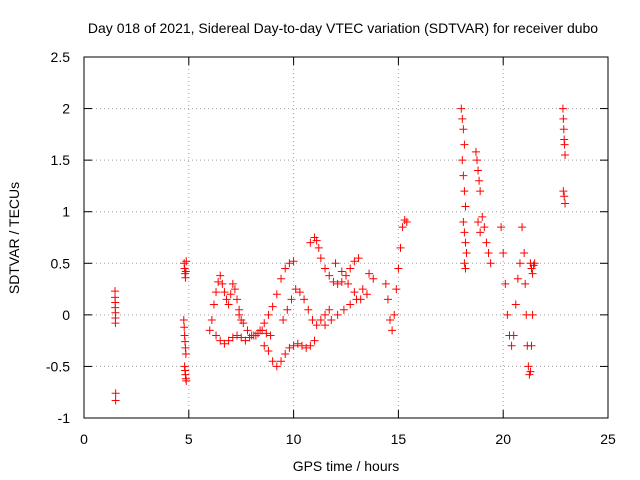  Describe the element at coordinates (608, 439) in the screenshot. I see `x-tick-label: 25` at that location.